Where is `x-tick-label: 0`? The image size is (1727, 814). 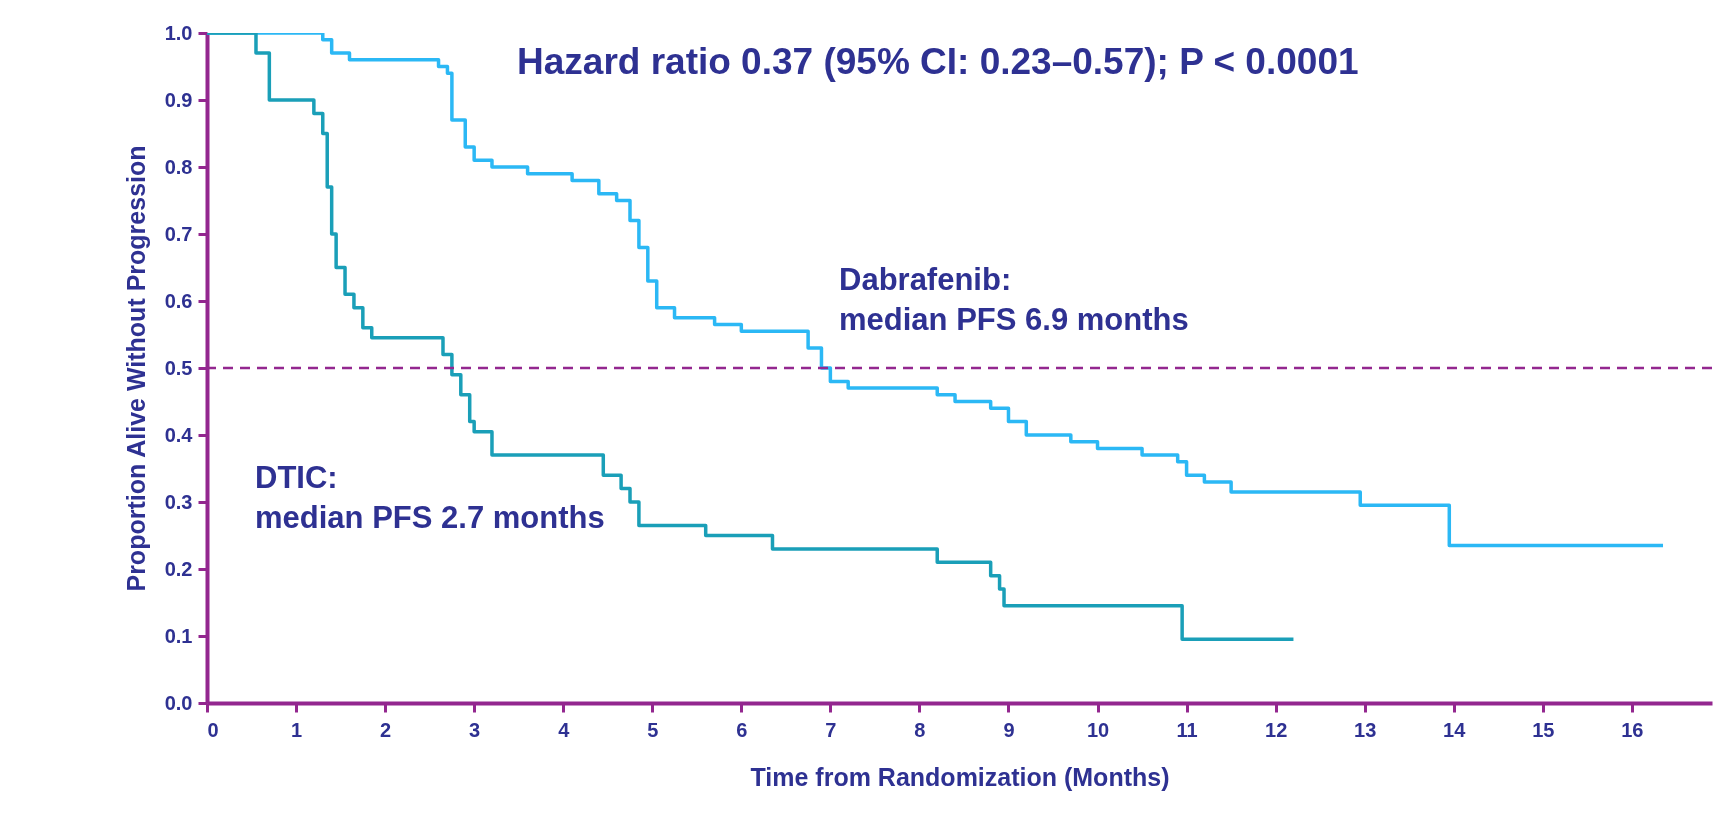
x-tick-label: 0 is located at coordinates (213, 729).